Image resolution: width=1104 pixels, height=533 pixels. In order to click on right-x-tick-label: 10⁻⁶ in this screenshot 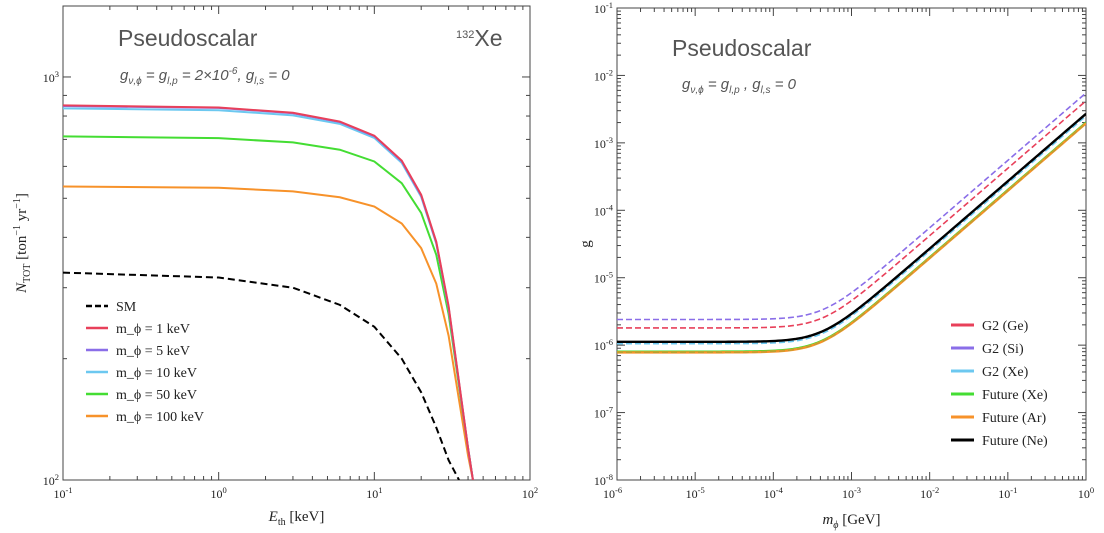, I will do `click(612, 493)`.